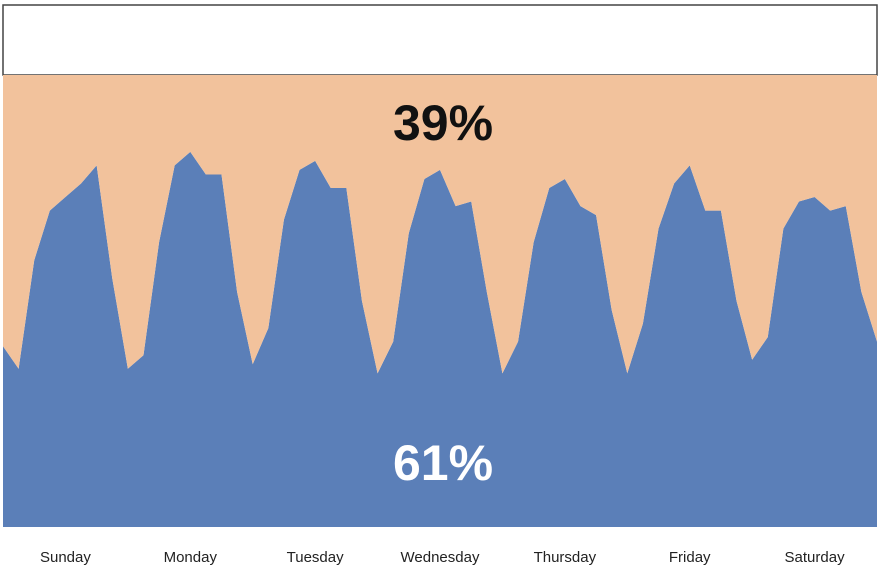 This screenshot has height=569, width=880. What do you see at coordinates (443, 463) in the screenshot?
I see `annotation: 61%` at bounding box center [443, 463].